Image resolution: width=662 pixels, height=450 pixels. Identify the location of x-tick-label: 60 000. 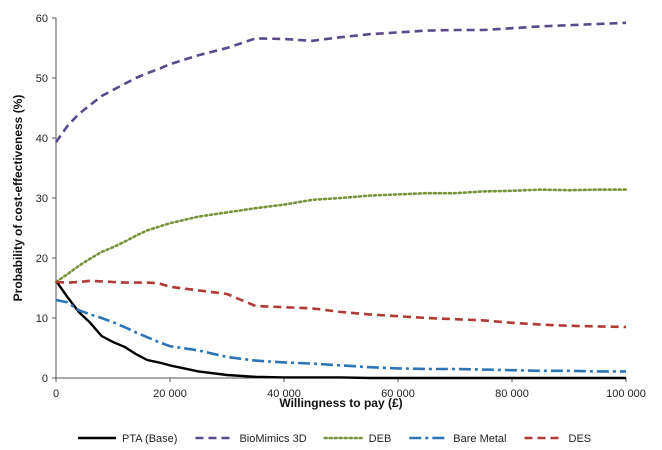
(398, 394).